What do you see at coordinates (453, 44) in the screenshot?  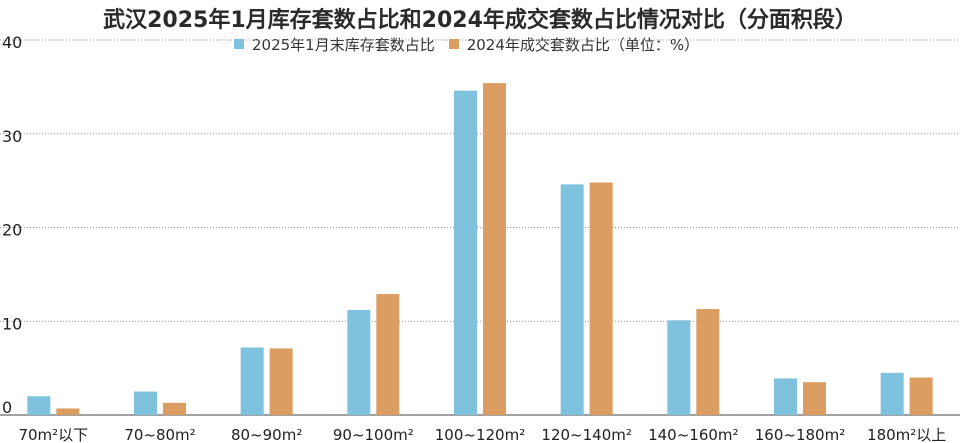 I see `legend-swatch-sales` at bounding box center [453, 44].